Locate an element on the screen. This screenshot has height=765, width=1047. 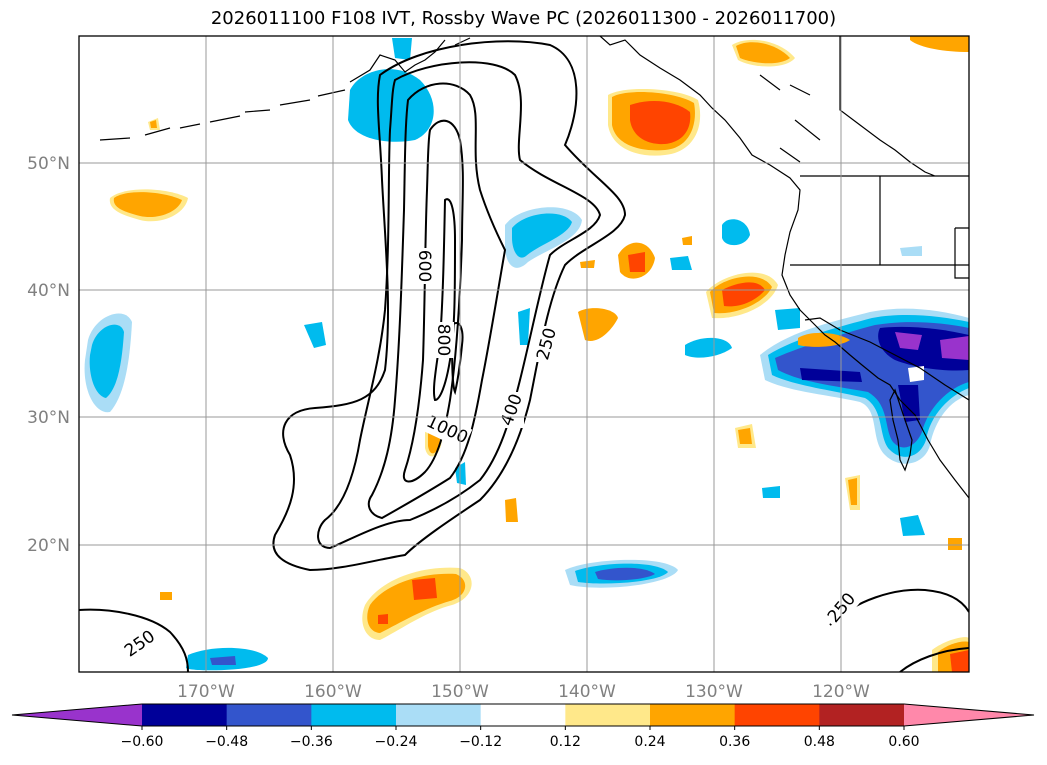
contour-1000-inner is located at coordinates (457, 359).